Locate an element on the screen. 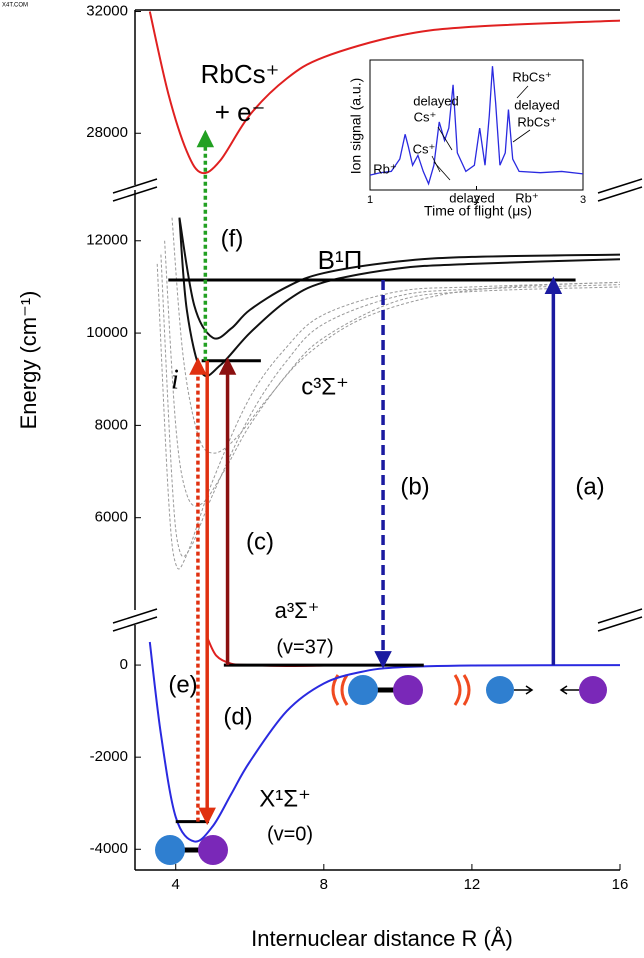 The height and width of the screenshot is (958, 644). y-tick-label: 0 is located at coordinates (124, 664).